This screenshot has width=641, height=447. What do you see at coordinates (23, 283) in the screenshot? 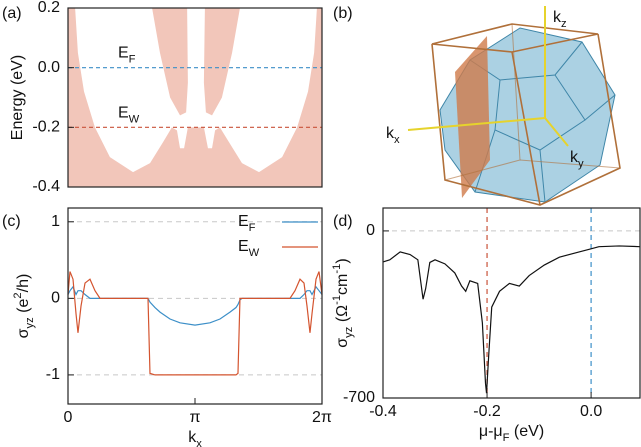
I see `text-part: /h)` at bounding box center [23, 283].